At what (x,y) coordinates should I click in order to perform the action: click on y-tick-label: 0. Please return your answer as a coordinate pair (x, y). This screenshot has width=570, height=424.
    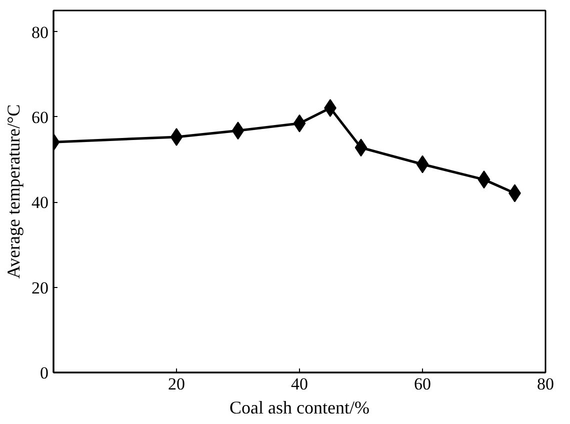
    Looking at the image, I should click on (44, 373).